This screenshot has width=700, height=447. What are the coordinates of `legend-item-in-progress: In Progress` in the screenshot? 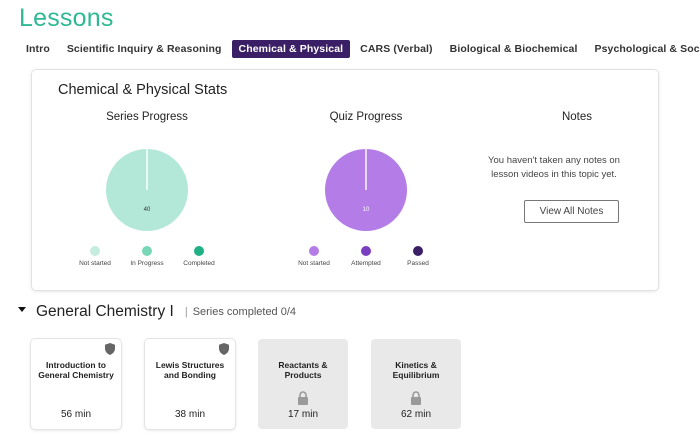 It's located at (147, 256).